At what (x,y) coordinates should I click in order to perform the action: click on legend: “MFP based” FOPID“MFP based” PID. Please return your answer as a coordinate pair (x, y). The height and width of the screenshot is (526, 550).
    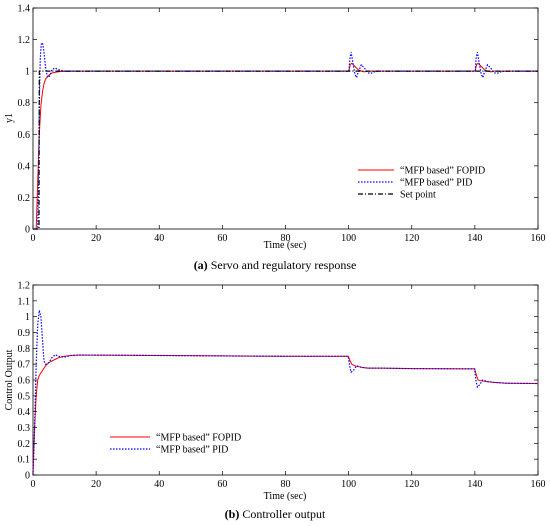
    Looking at the image, I should click on (175, 444).